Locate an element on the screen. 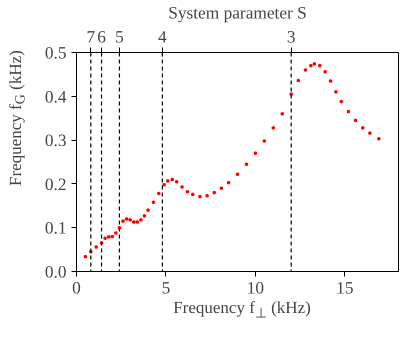 This screenshot has height=340, width=416. x-axis-title: Frequency f$_{⊥}$ (kHz) is located at coordinates (242, 310).